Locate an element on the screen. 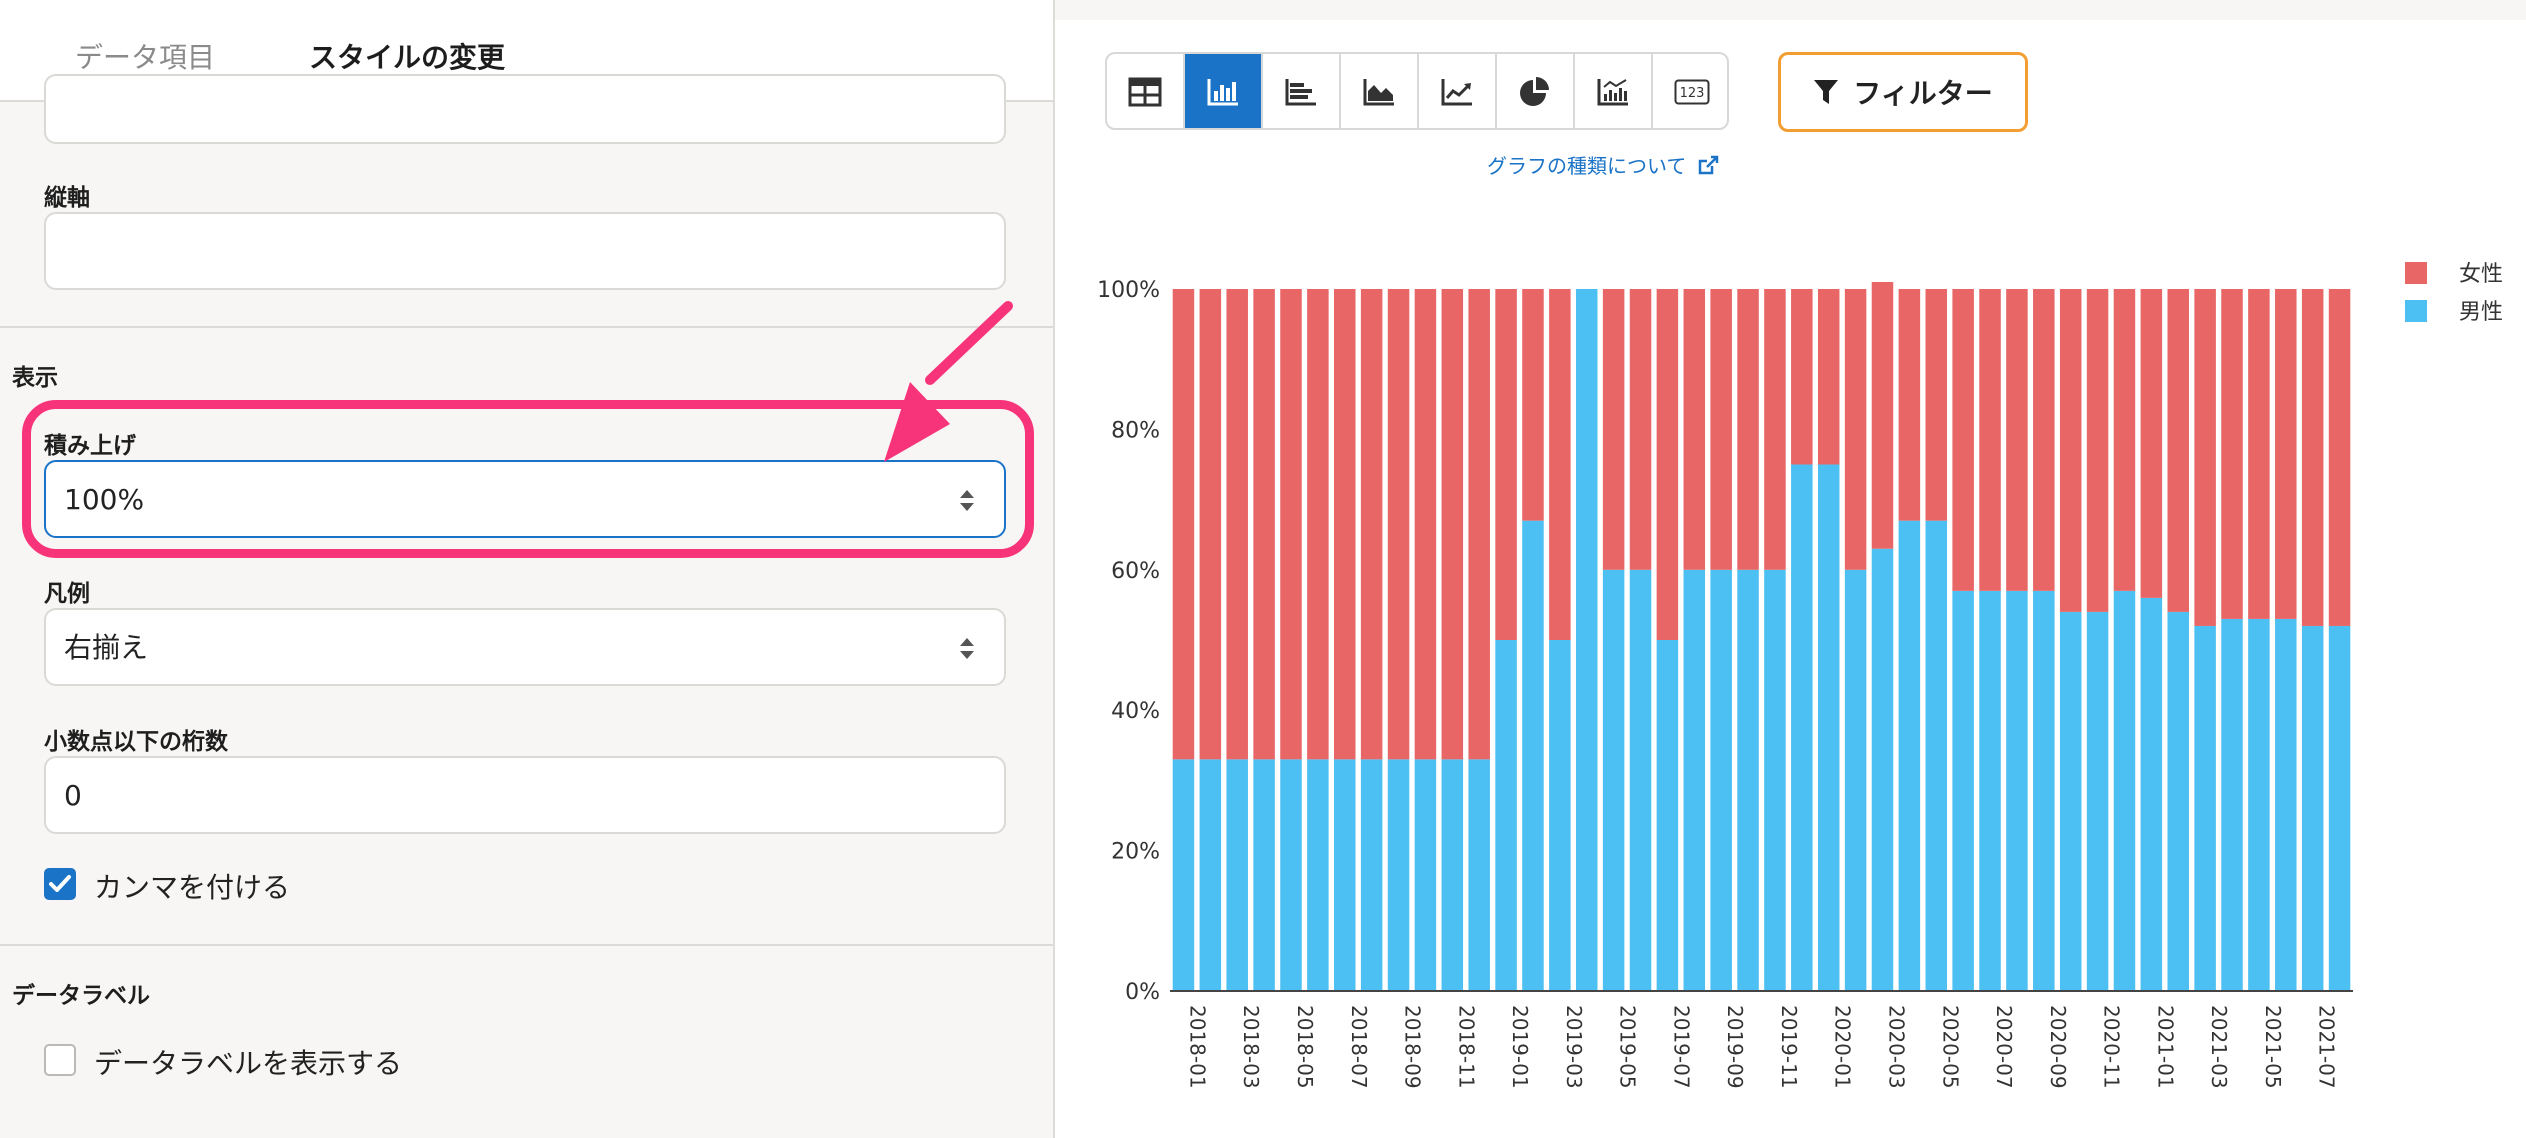  number-icon: 123 is located at coordinates (1690, 91).